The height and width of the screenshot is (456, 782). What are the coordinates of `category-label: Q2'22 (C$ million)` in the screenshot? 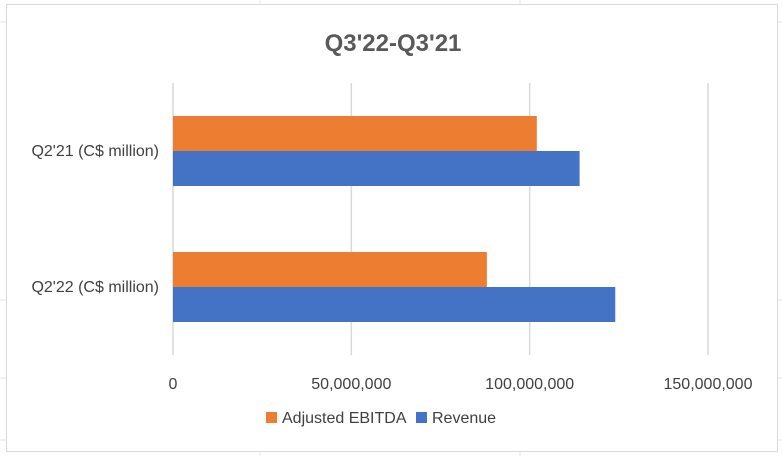 It's located at (95, 287).